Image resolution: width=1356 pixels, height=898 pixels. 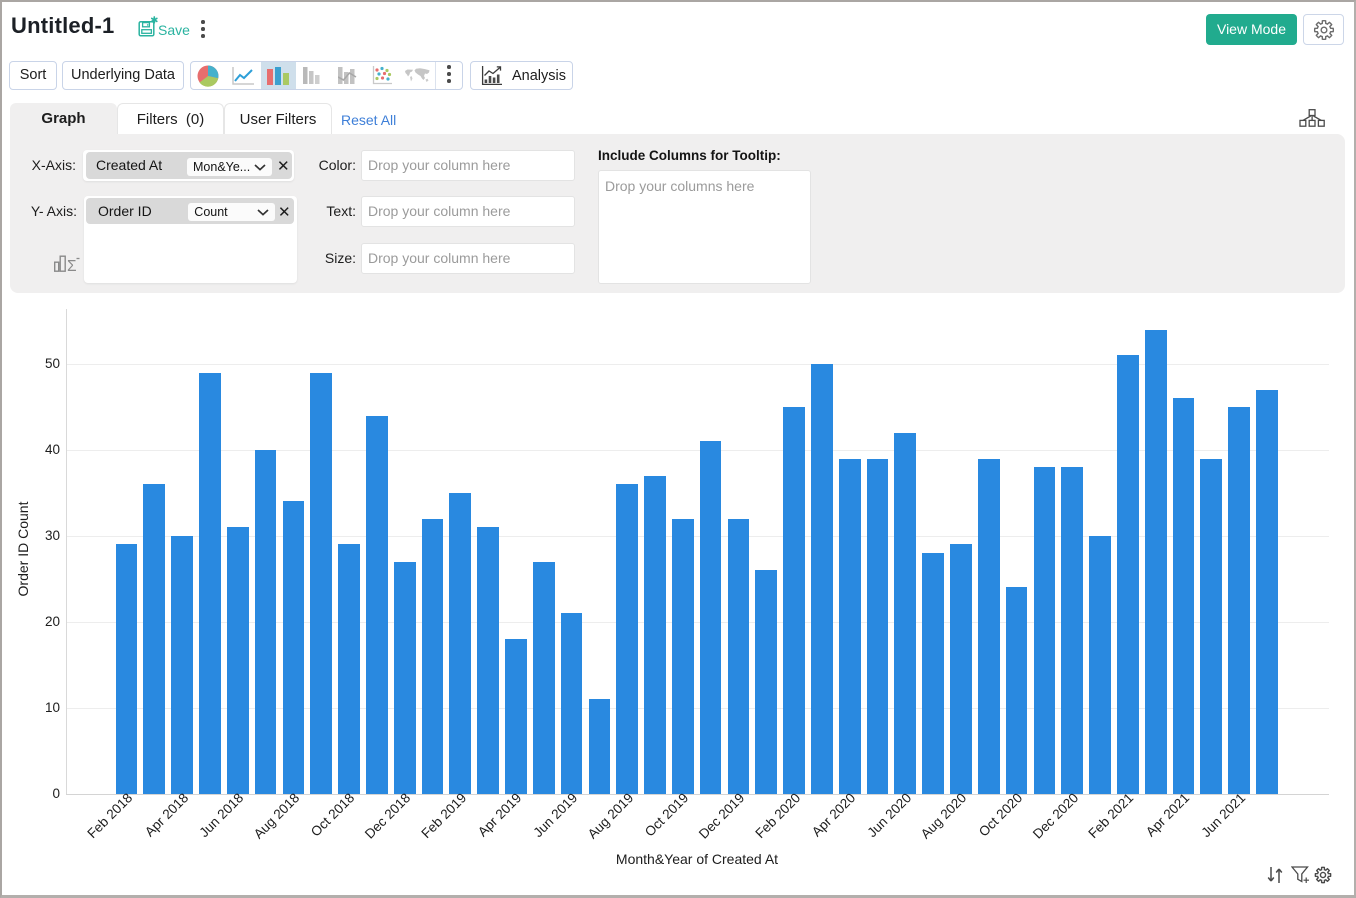 I want to click on svg-text: Σ, so click(x=72, y=265).